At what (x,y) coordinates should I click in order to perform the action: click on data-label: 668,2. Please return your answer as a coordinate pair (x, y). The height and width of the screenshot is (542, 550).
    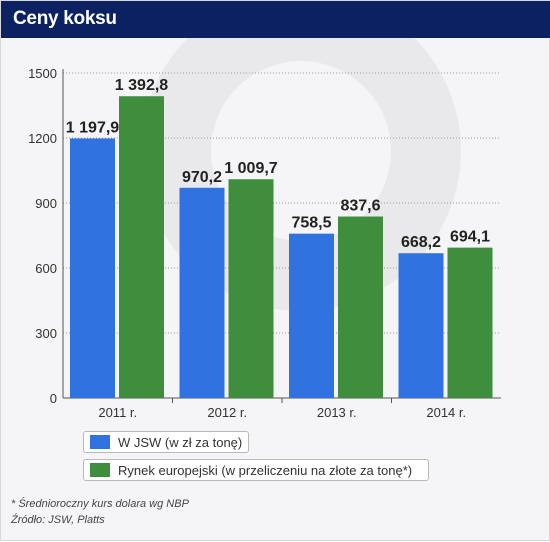
    Looking at the image, I should click on (421, 242).